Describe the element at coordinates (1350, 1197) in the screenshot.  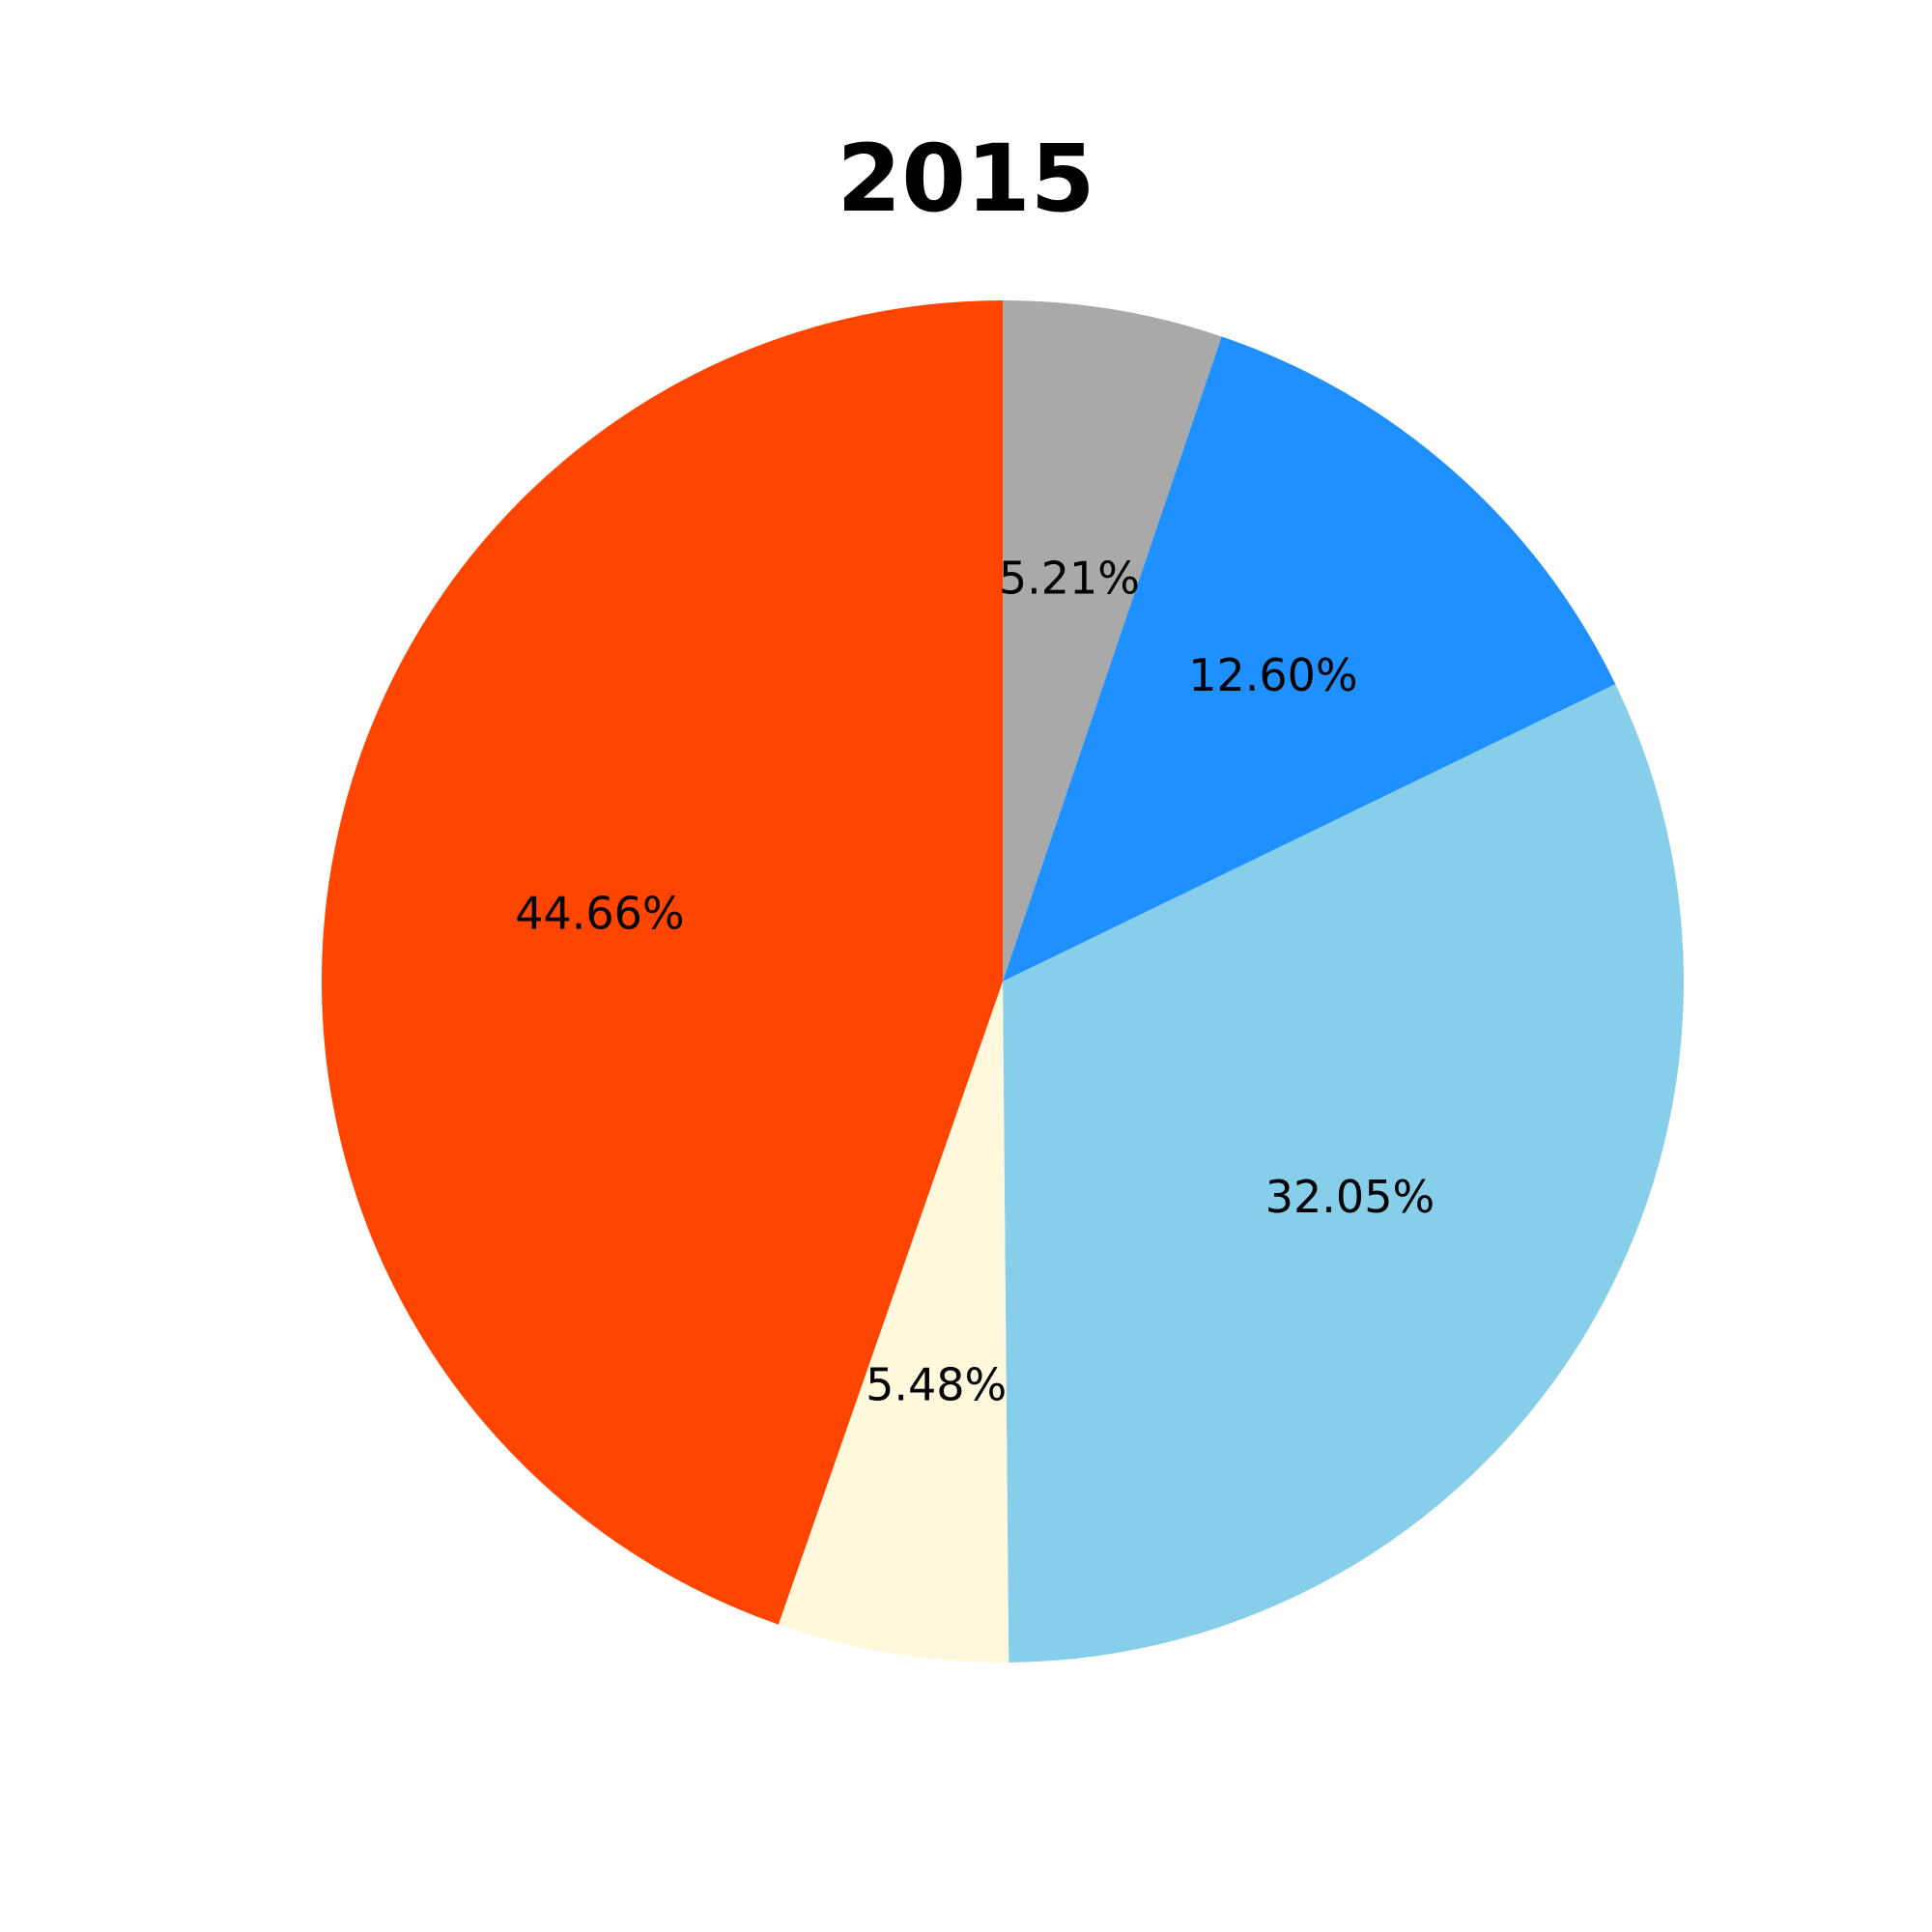
I see `pie-slice-label-3: 32.05%` at that location.